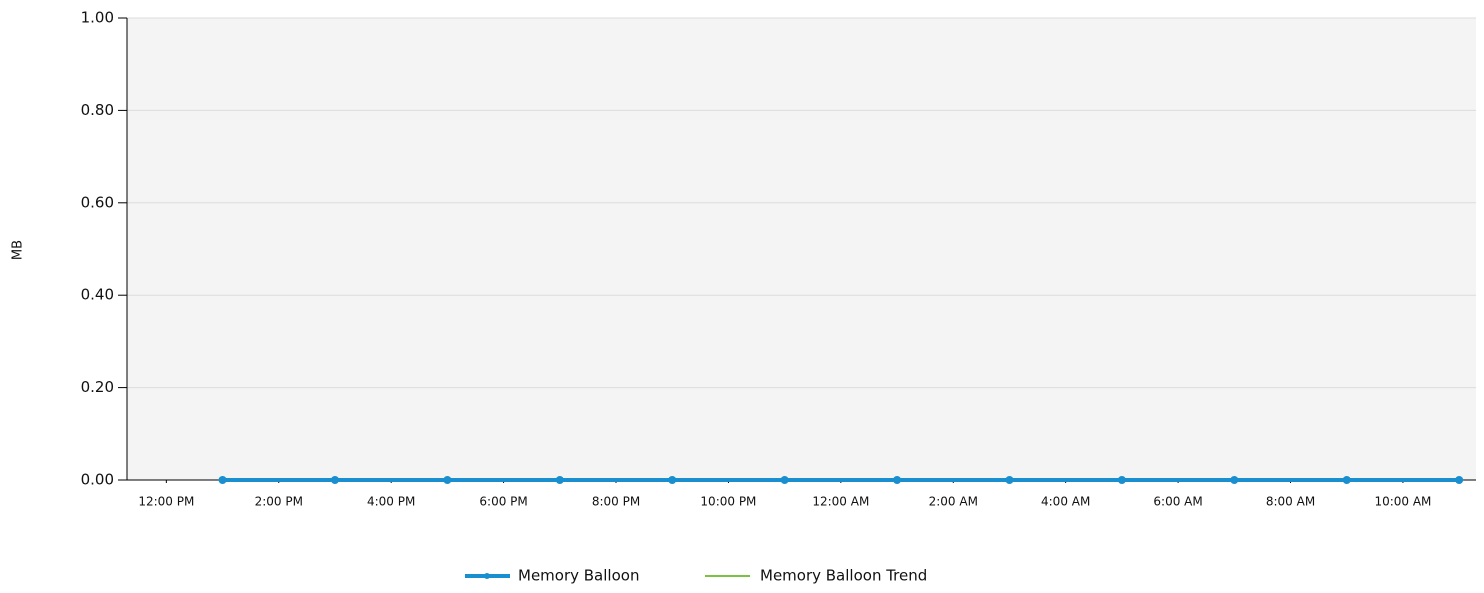  I want to click on x-tick-label: 8:00 AM, so click(1290, 502).